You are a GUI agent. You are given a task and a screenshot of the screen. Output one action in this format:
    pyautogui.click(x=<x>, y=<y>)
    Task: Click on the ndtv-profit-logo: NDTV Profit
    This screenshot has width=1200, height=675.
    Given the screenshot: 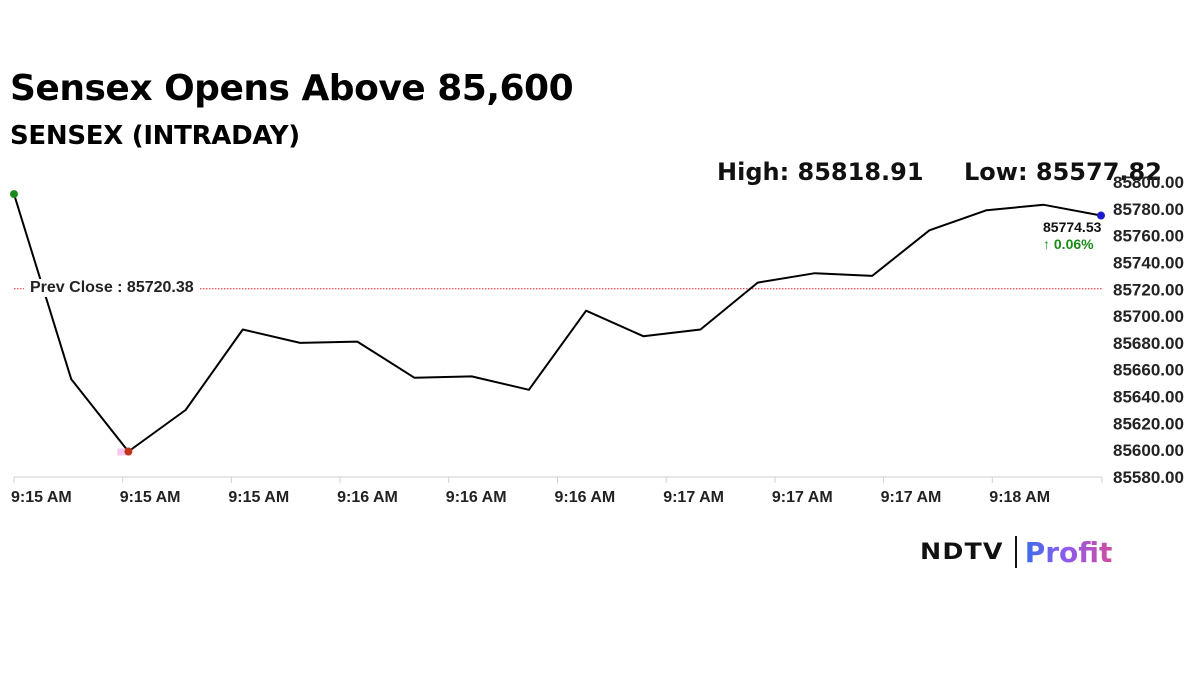 What is the action you would take?
    pyautogui.click(x=1016, y=552)
    